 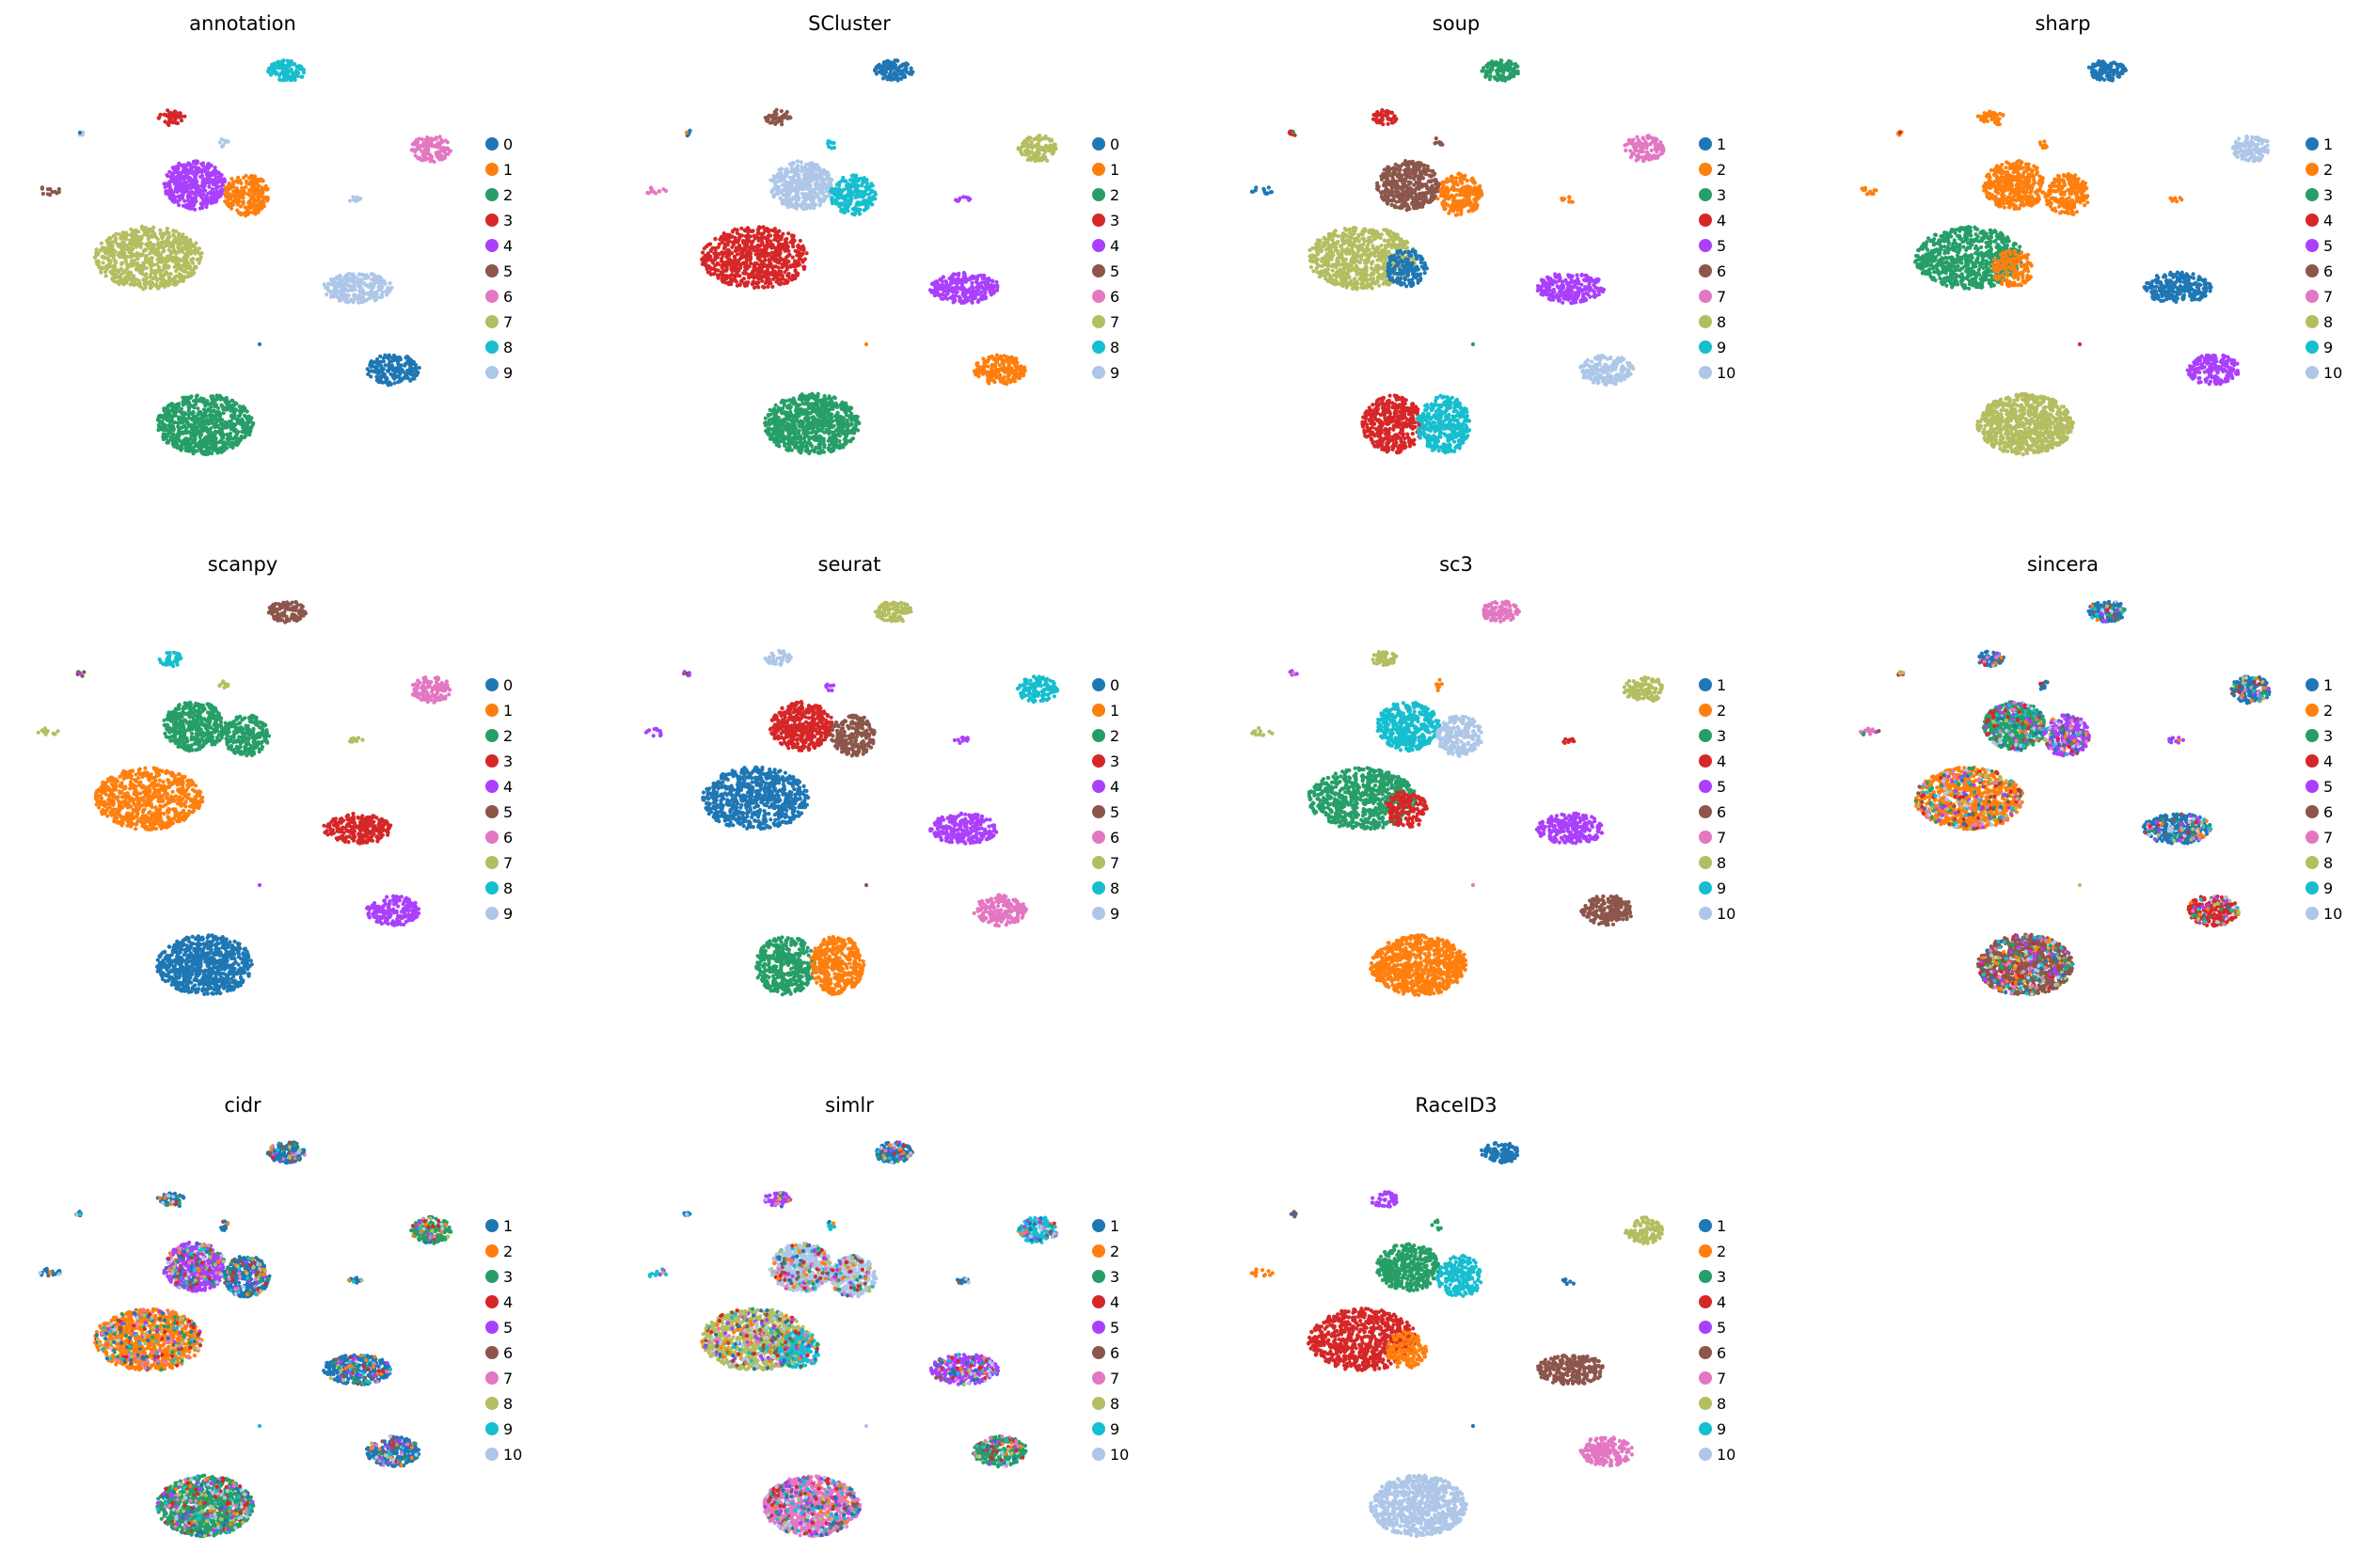 I want to click on cluster-right-top, so click(x=431, y=149).